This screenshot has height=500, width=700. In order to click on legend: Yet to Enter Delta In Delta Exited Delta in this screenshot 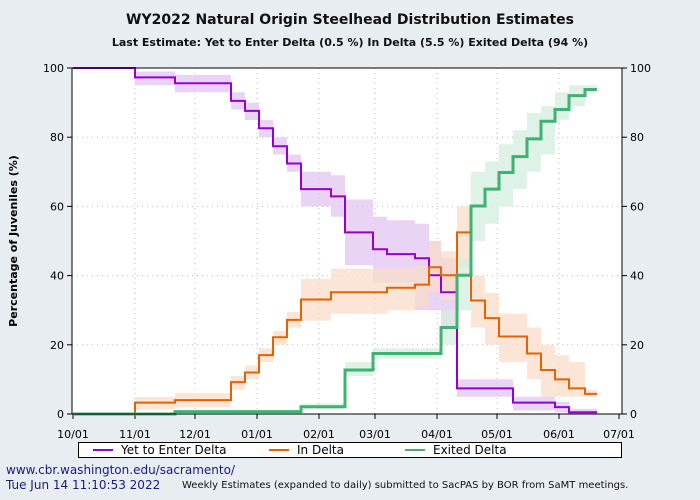, I will do `click(350, 450)`.